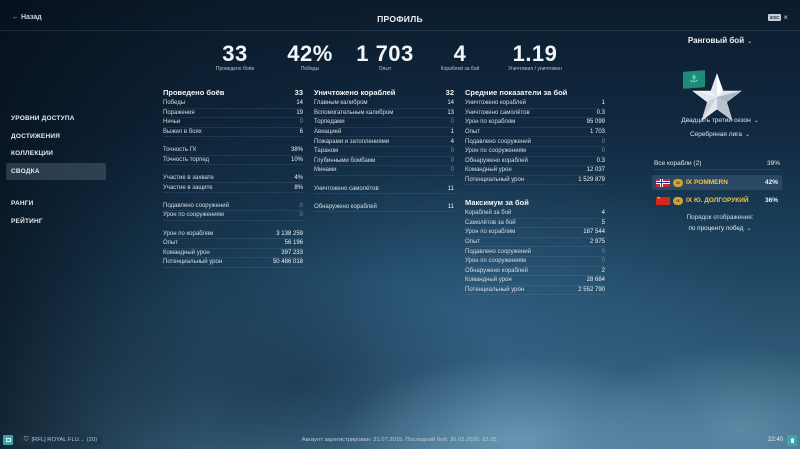 The image size is (800, 449). I want to click on stat-value: 10%, so click(296, 159).